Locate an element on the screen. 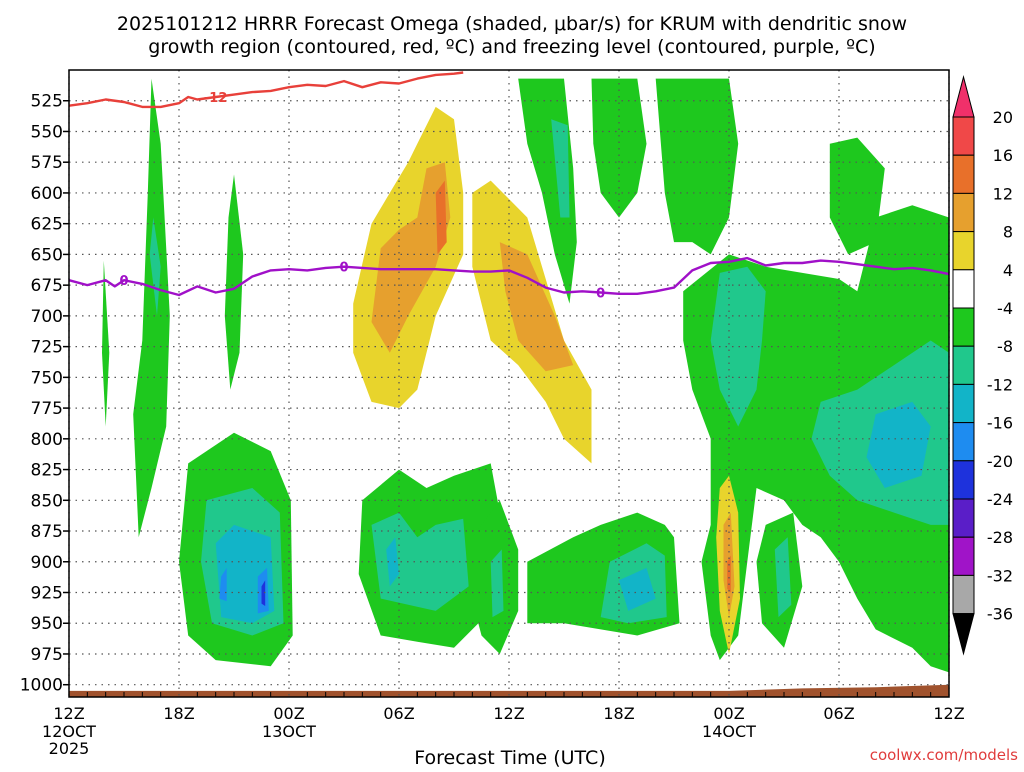 The width and height of the screenshot is (1024, 772). colorbar-label: 8 is located at coordinates (1008, 232).